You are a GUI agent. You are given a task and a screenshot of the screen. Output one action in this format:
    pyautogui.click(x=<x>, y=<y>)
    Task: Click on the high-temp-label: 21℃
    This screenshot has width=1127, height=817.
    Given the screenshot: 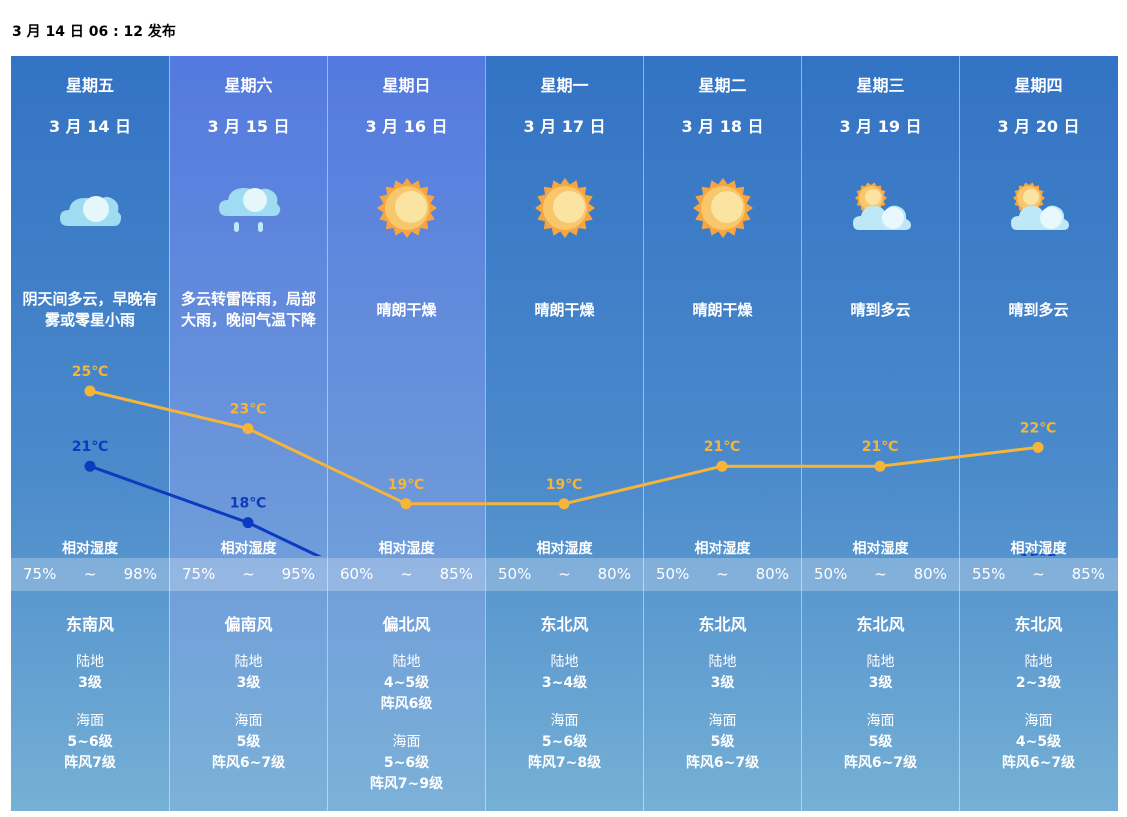 What is the action you would take?
    pyautogui.click(x=880, y=447)
    